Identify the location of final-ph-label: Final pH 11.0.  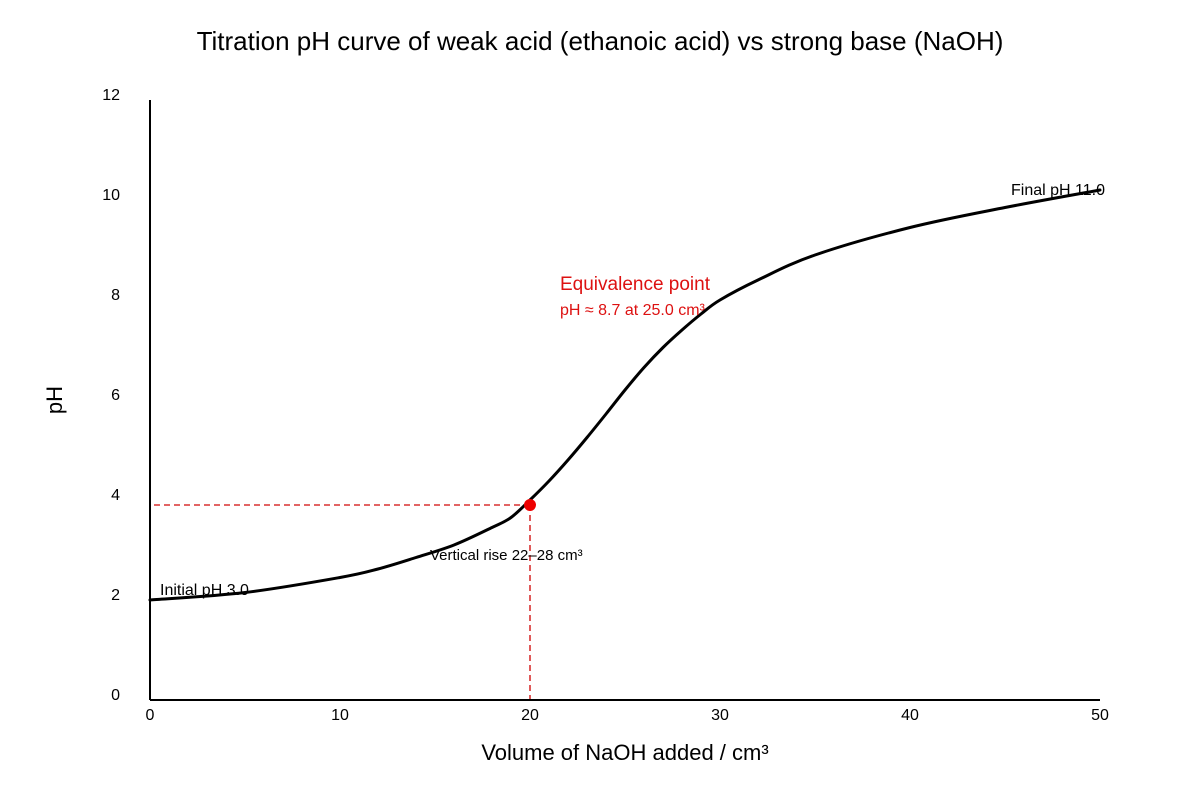
(1058, 190).